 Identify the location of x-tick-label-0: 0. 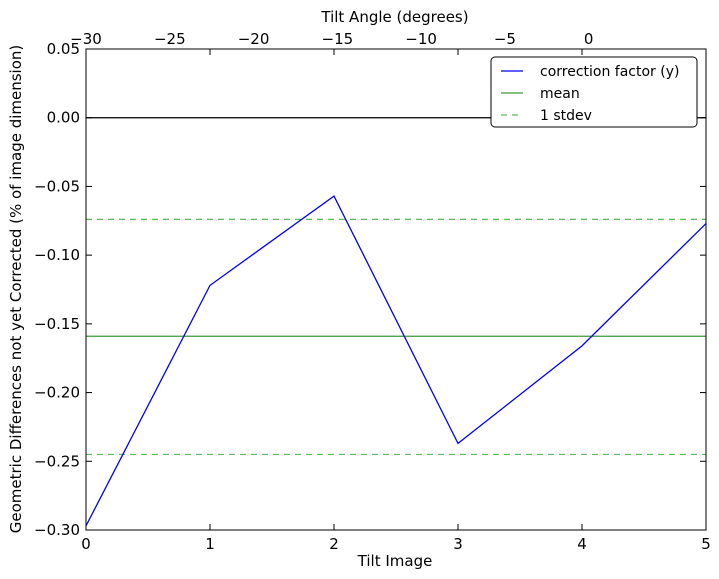
(86, 544).